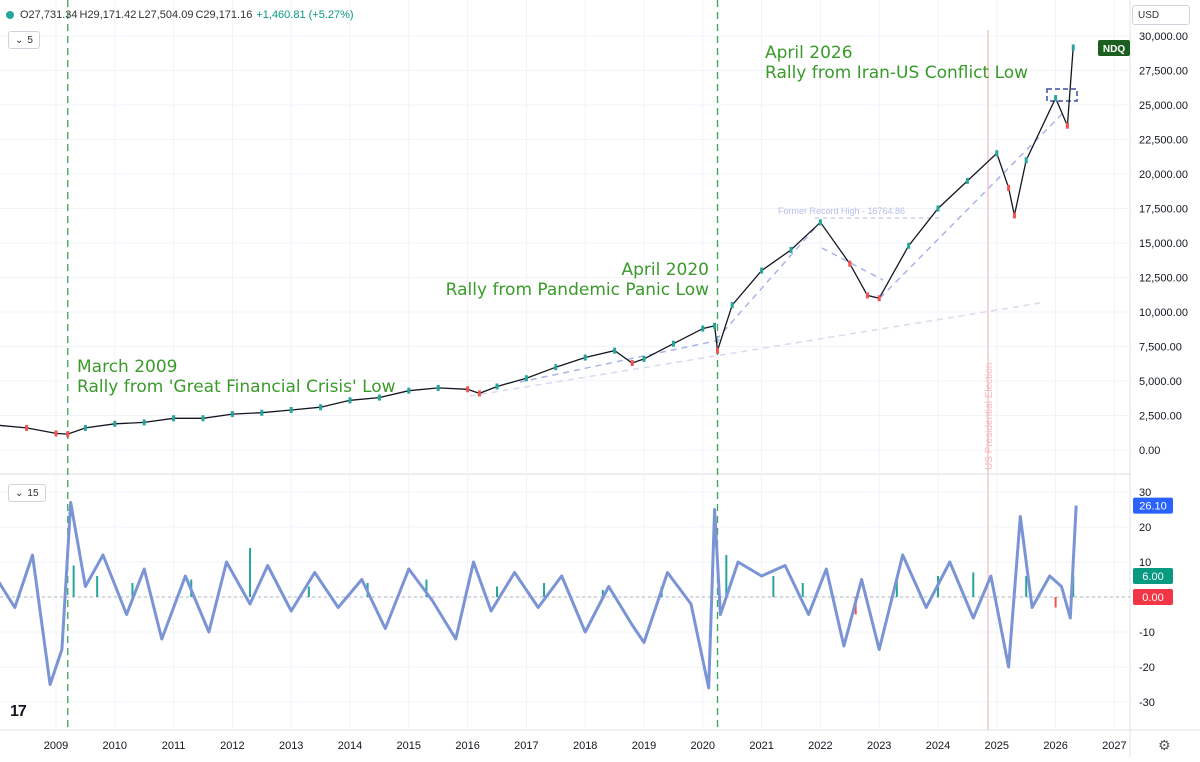  What do you see at coordinates (56, 746) in the screenshot?
I see `time-tick-label: 2009` at bounding box center [56, 746].